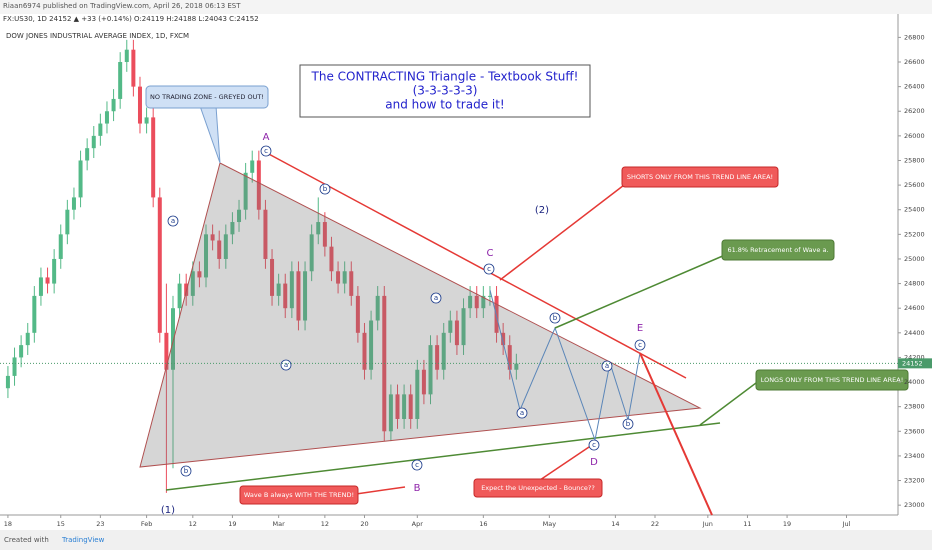  What do you see at coordinates (676, 434) in the screenshot?
I see `projection-line` at bounding box center [676, 434].